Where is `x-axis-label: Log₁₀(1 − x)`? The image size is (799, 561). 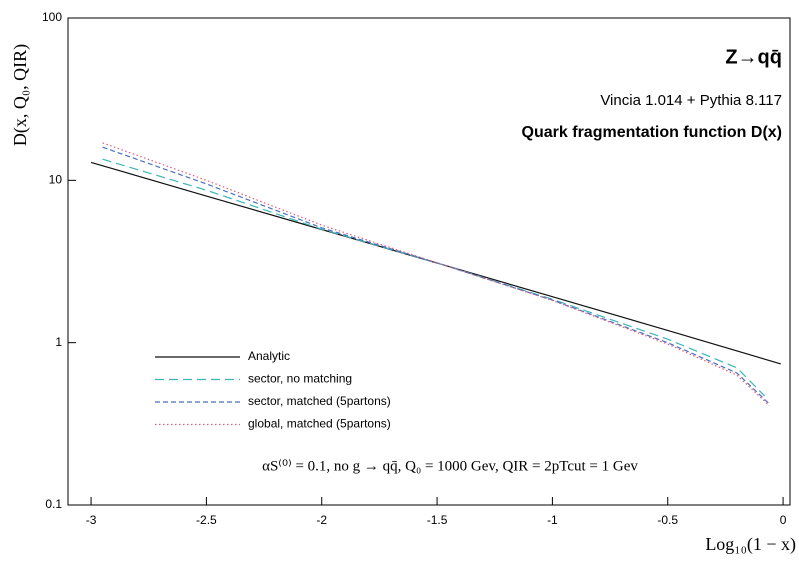
x-axis-label: Log₁₀(1 − x) is located at coordinates (750, 544).